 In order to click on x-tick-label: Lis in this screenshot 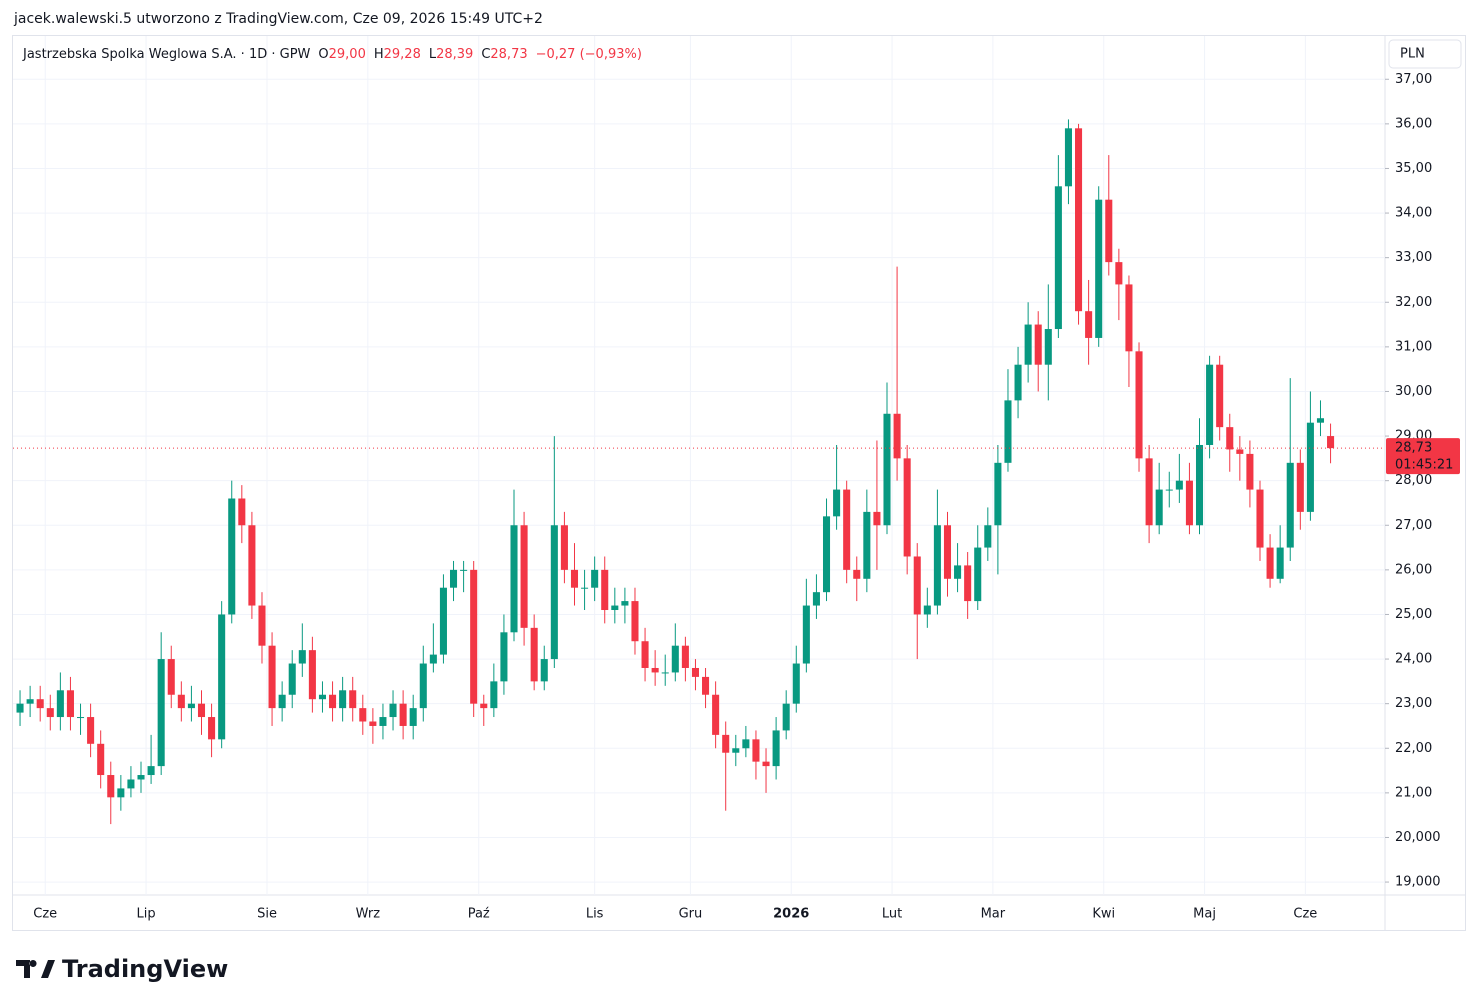, I will do `click(595, 914)`.